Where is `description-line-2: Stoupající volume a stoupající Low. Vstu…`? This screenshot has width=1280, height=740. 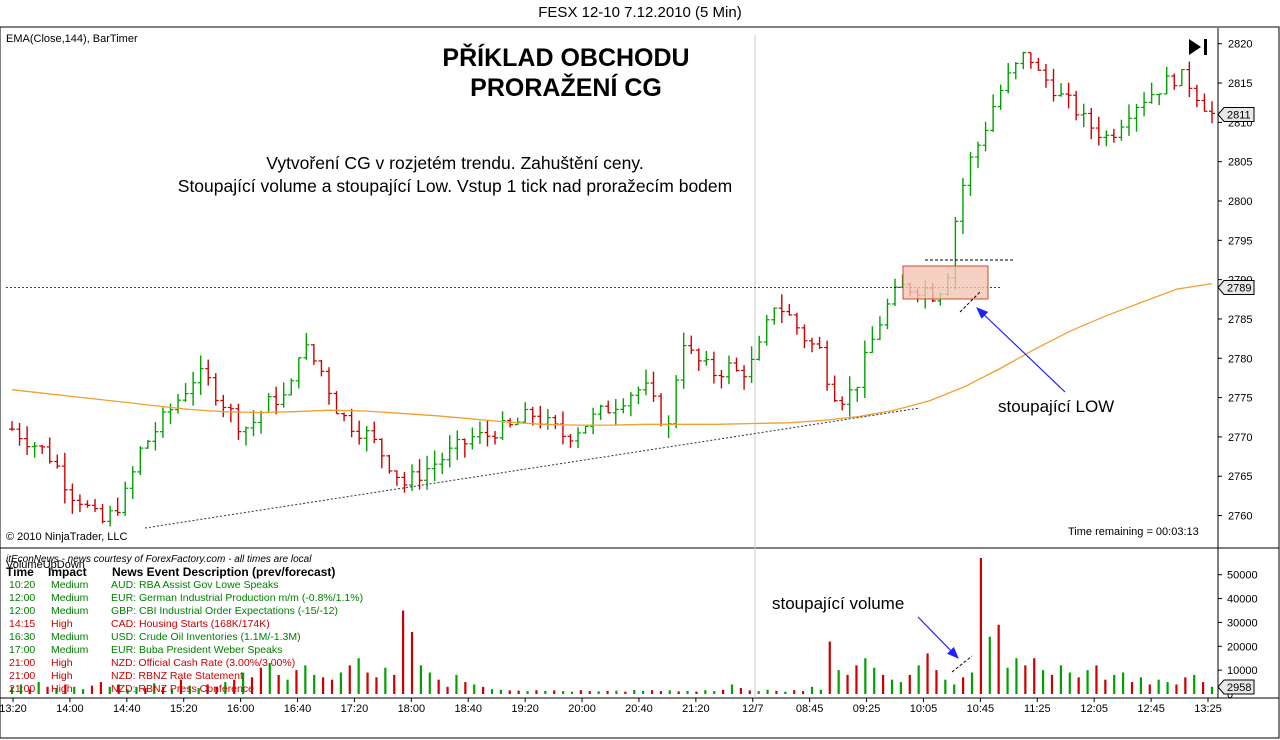 description-line-2: Stoupající volume a stoupající Low. Vstu… is located at coordinates (455, 186).